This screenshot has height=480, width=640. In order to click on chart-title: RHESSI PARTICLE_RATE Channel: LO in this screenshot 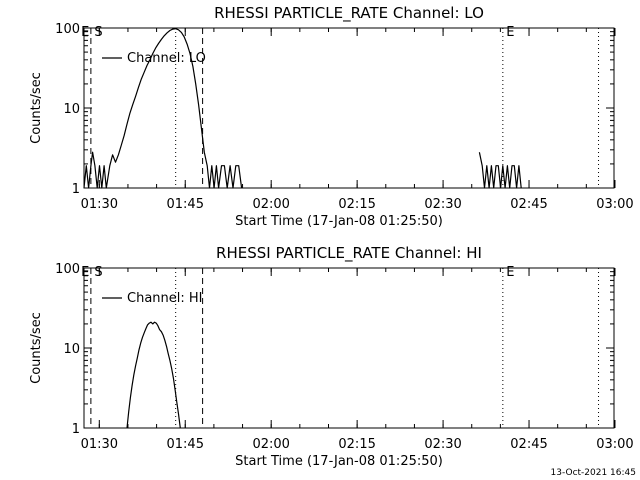, I will do `click(349, 13)`.